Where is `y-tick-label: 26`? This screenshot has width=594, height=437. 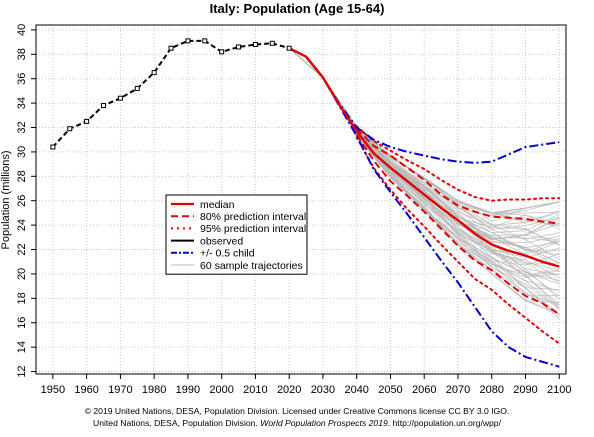 y-tick-label: 26 is located at coordinates (22, 201).